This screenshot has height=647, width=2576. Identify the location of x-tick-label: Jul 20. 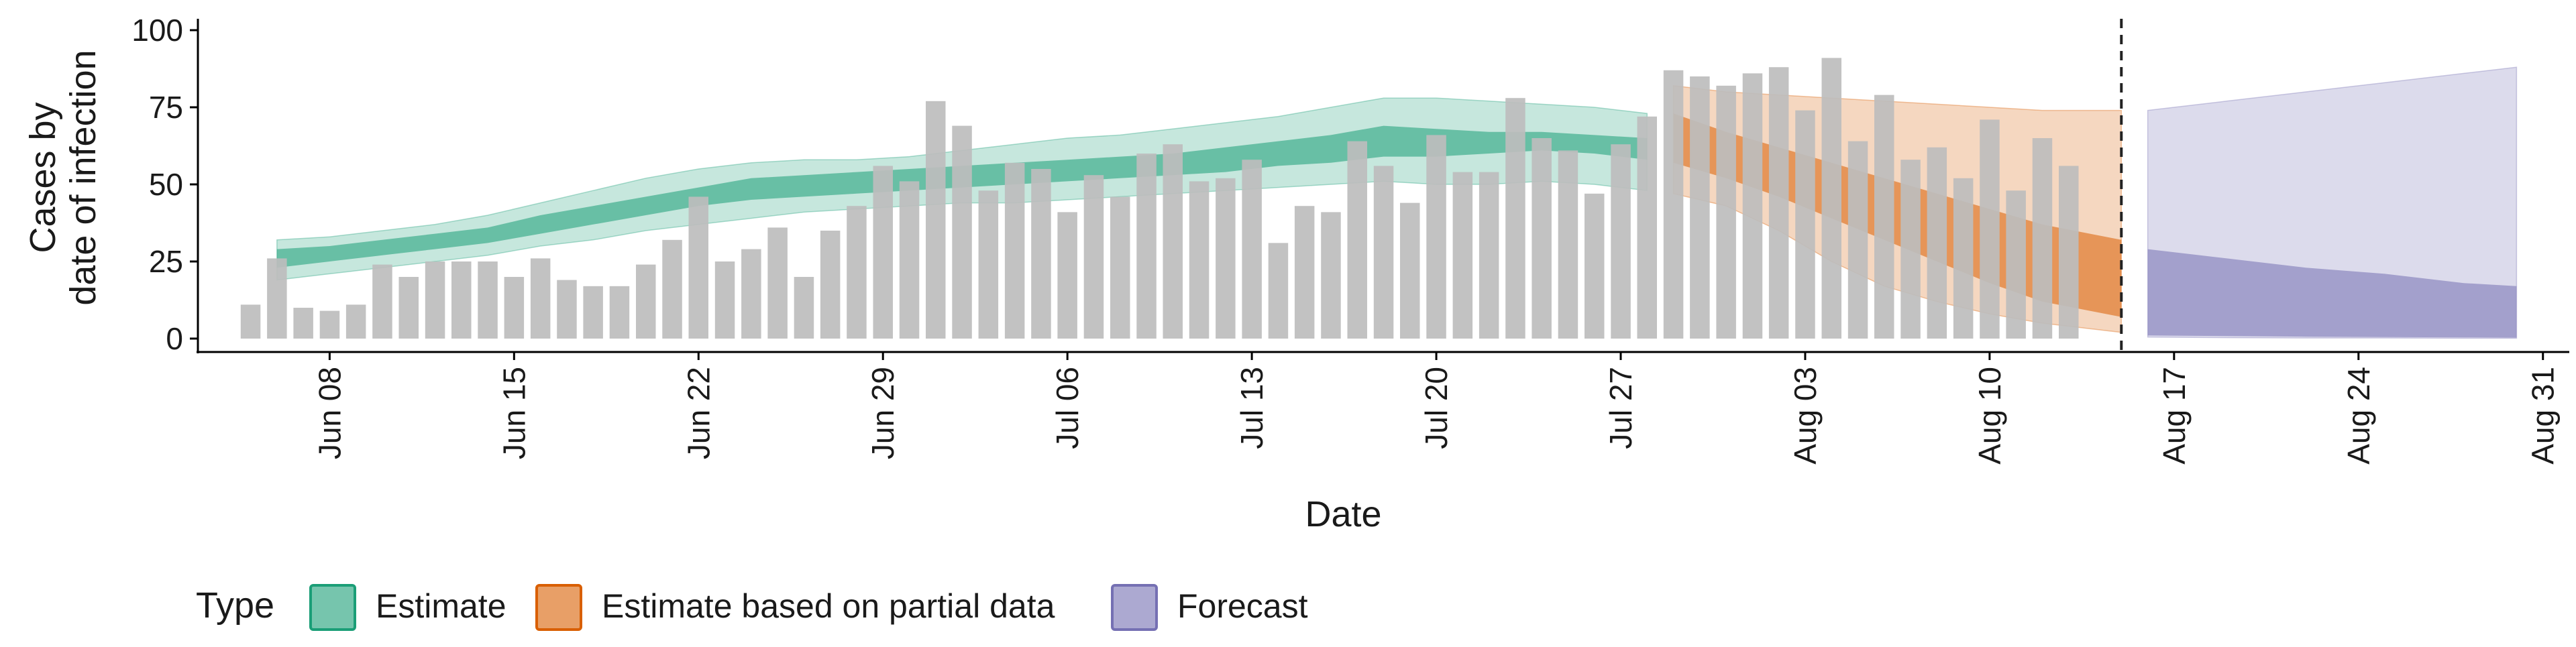
(1436, 408).